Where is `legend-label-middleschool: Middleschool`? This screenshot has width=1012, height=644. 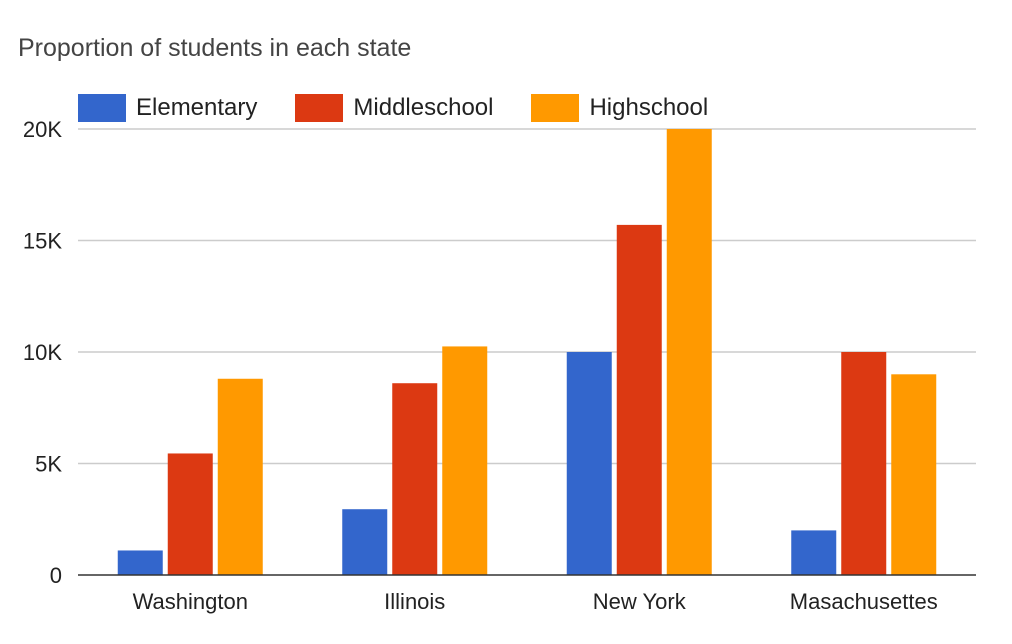
legend-label-middleschool: Middleschool is located at coordinates (423, 107).